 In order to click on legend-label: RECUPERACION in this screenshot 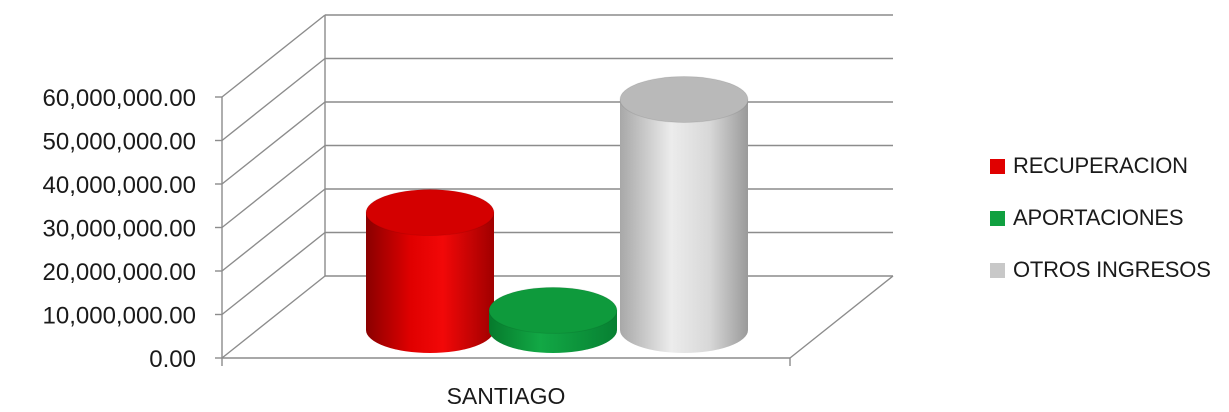, I will do `click(1100, 165)`.